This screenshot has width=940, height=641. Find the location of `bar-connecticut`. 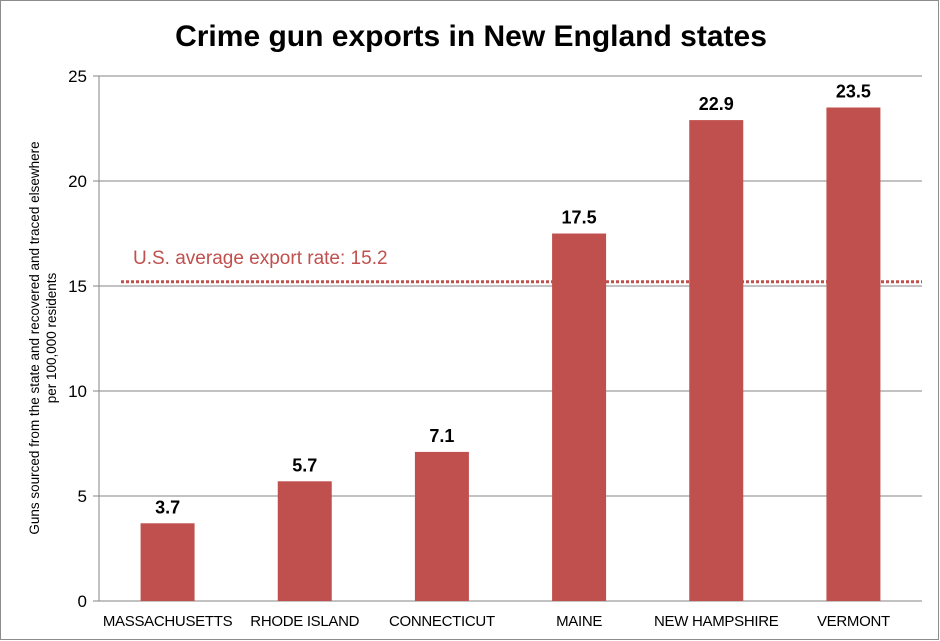

bar-connecticut is located at coordinates (441, 526).